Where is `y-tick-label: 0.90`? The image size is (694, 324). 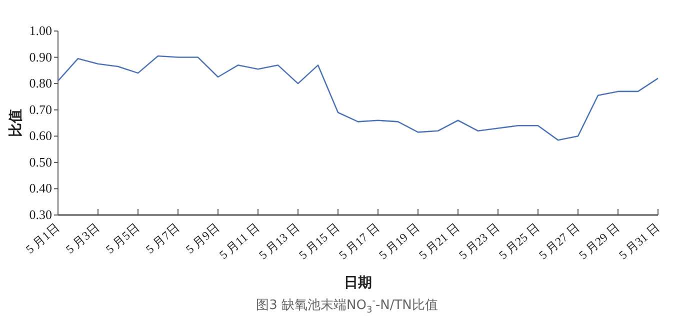 y-tick-label: 0.90 is located at coordinates (40, 56).